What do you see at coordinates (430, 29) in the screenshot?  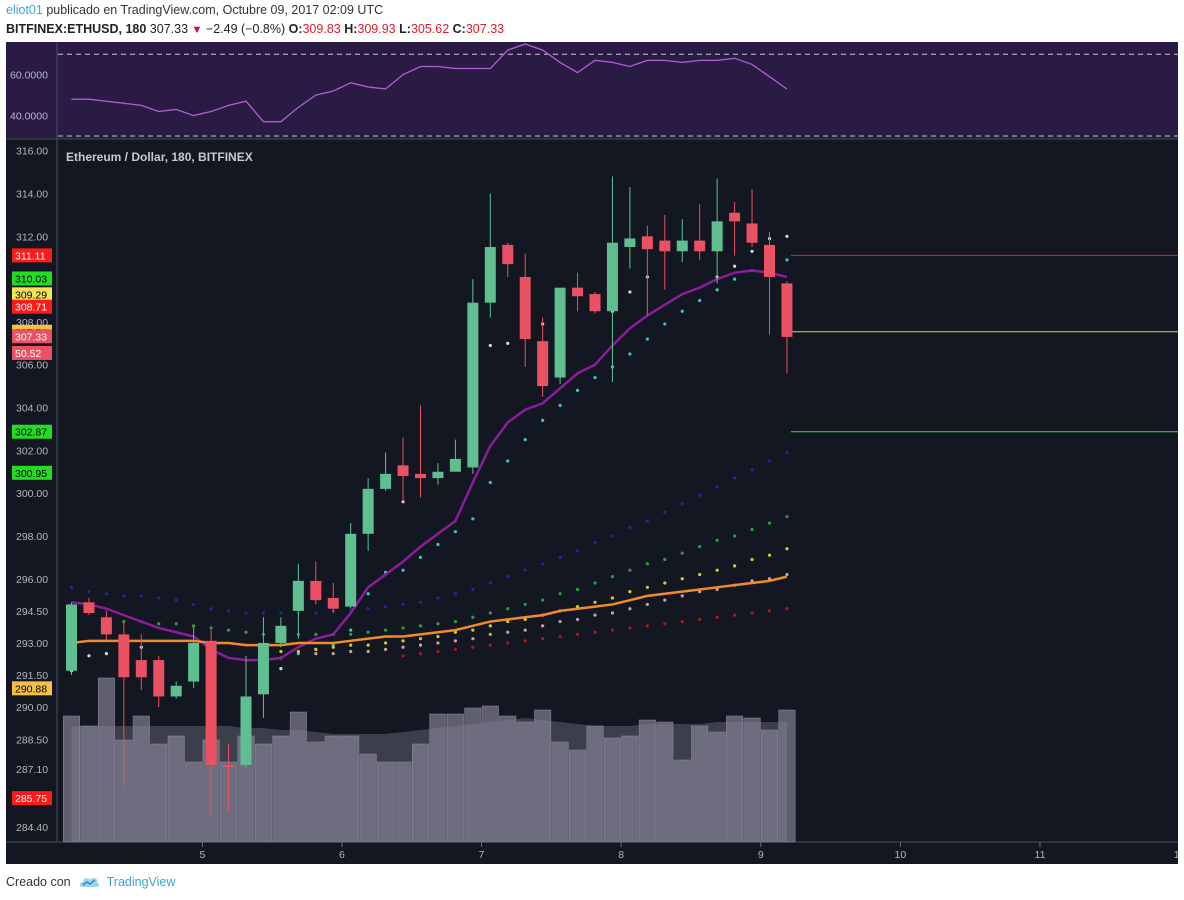 I see `low-value: 305.62` at bounding box center [430, 29].